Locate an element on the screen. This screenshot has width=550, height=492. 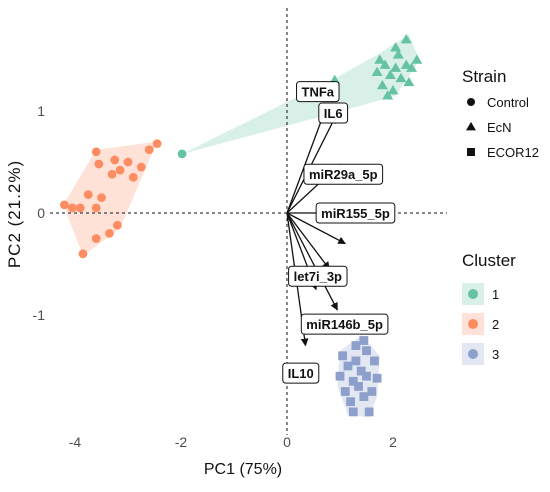
loading-label-text: miR146b_5p is located at coordinates (344, 324).